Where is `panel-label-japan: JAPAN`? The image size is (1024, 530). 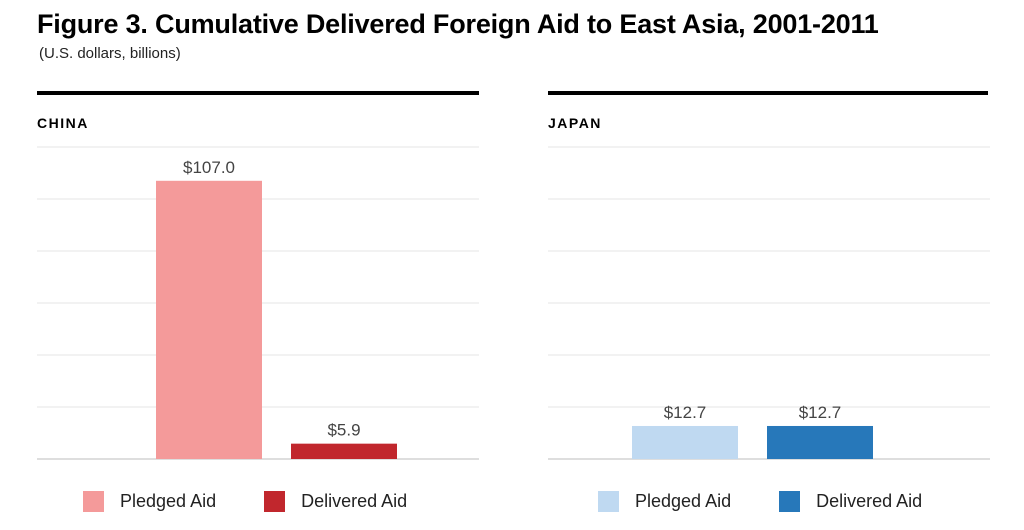 panel-label-japan: JAPAN is located at coordinates (575, 123).